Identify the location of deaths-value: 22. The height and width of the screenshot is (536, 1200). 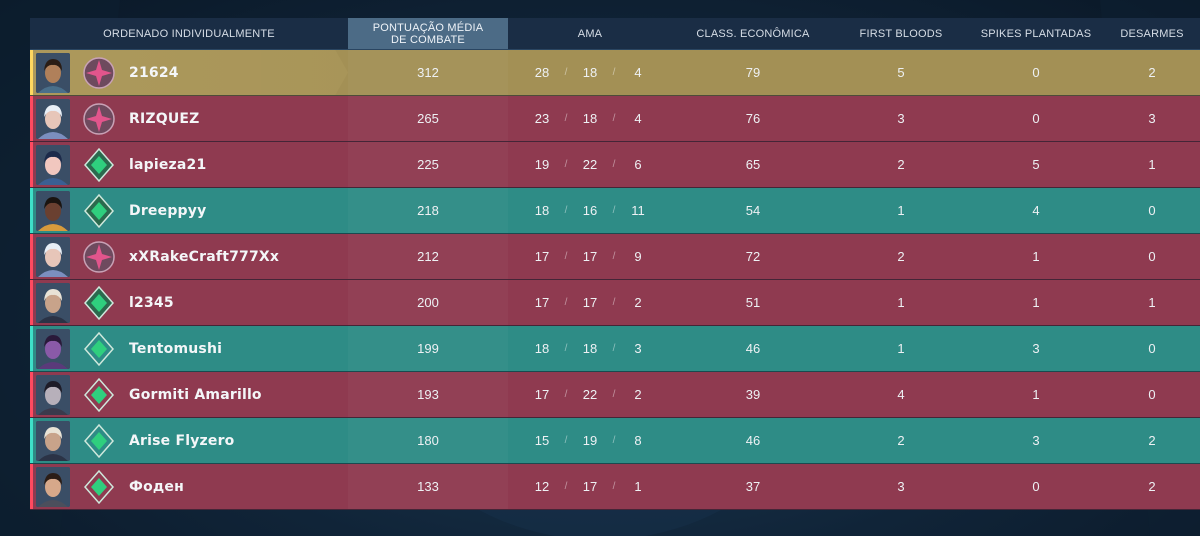
(590, 394).